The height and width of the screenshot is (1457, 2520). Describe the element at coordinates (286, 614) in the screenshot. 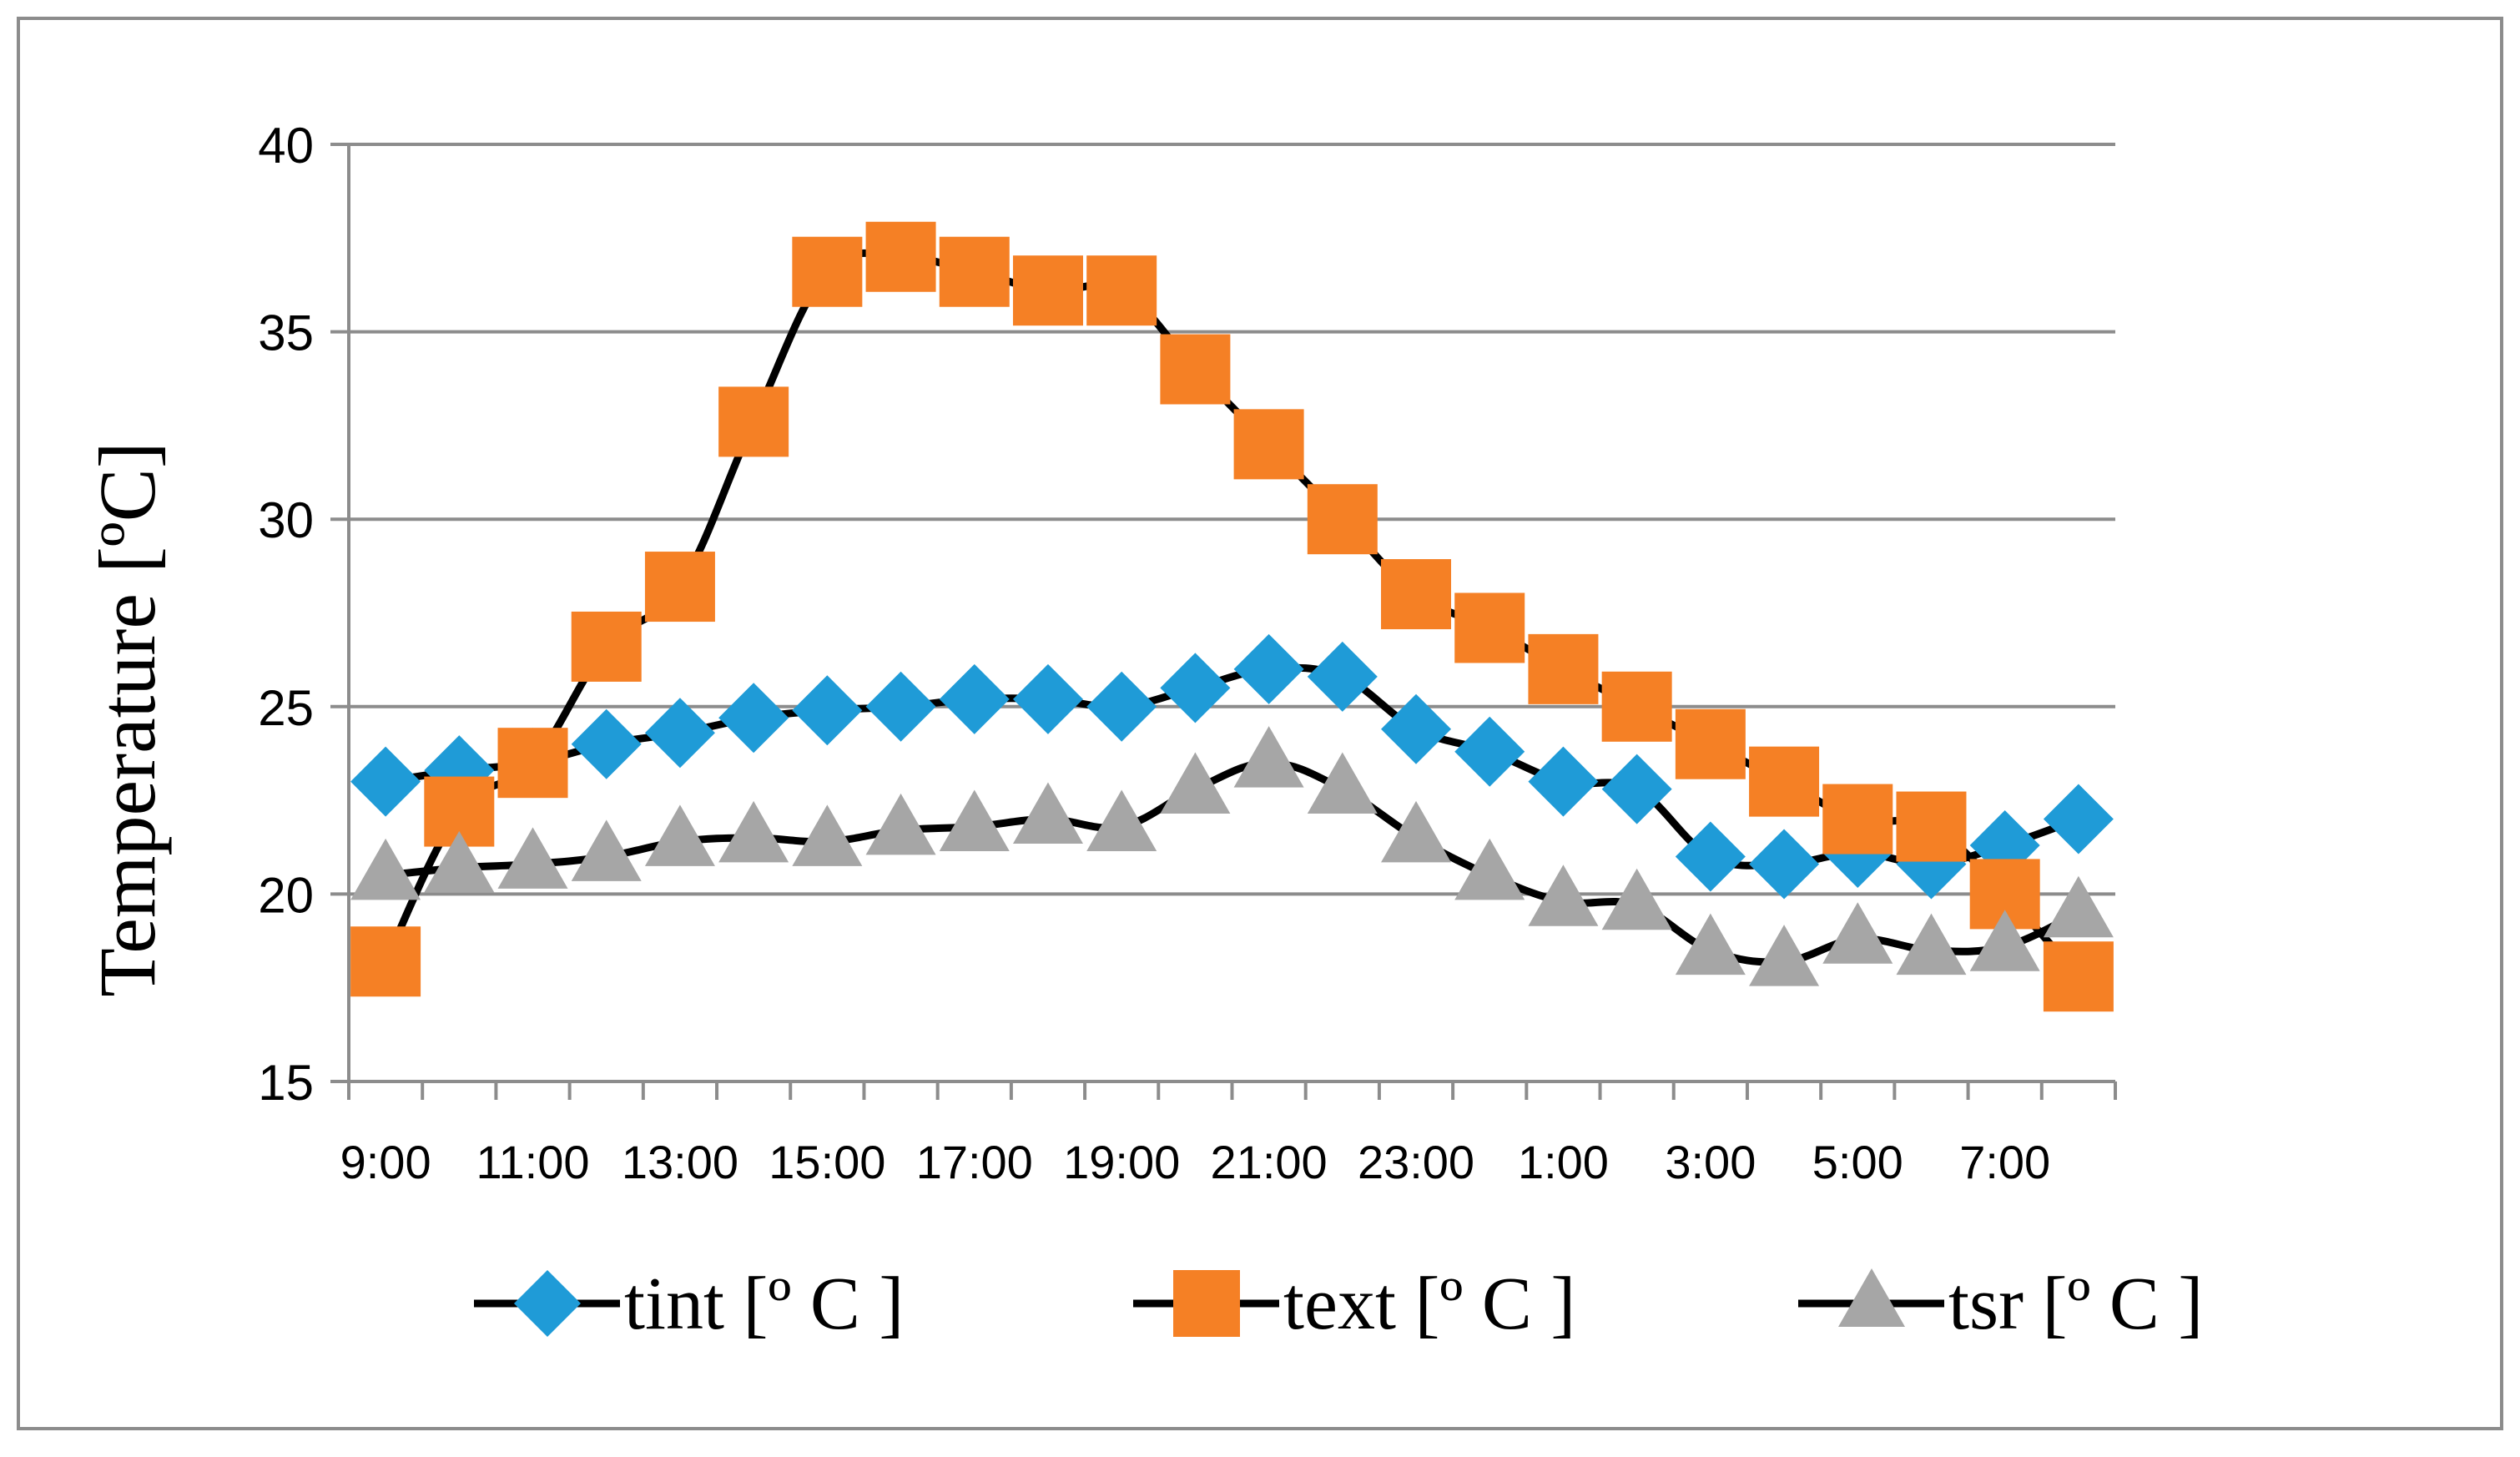

I see `y-tick-labels: 15 20 25 30 35 40` at that location.